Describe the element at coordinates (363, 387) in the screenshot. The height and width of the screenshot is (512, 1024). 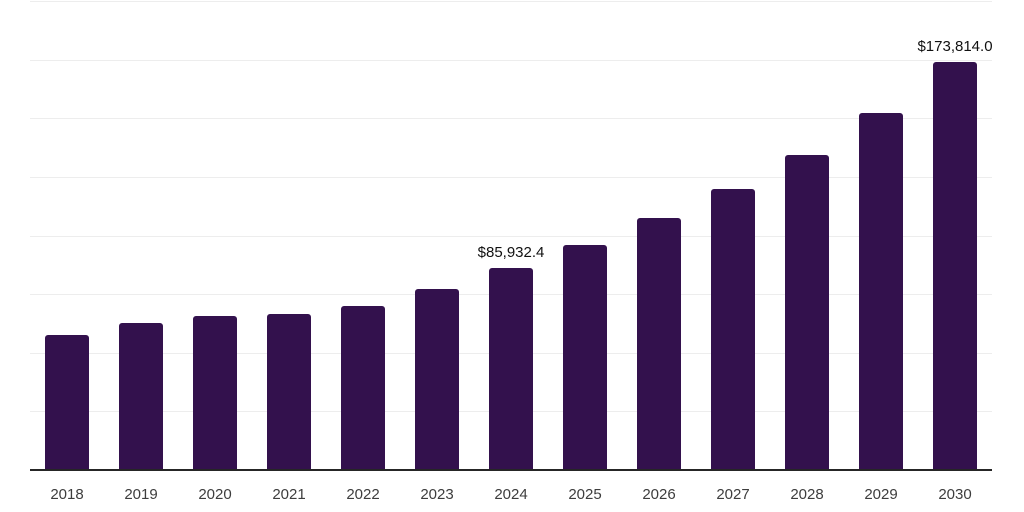
I see `bar-2022` at that location.